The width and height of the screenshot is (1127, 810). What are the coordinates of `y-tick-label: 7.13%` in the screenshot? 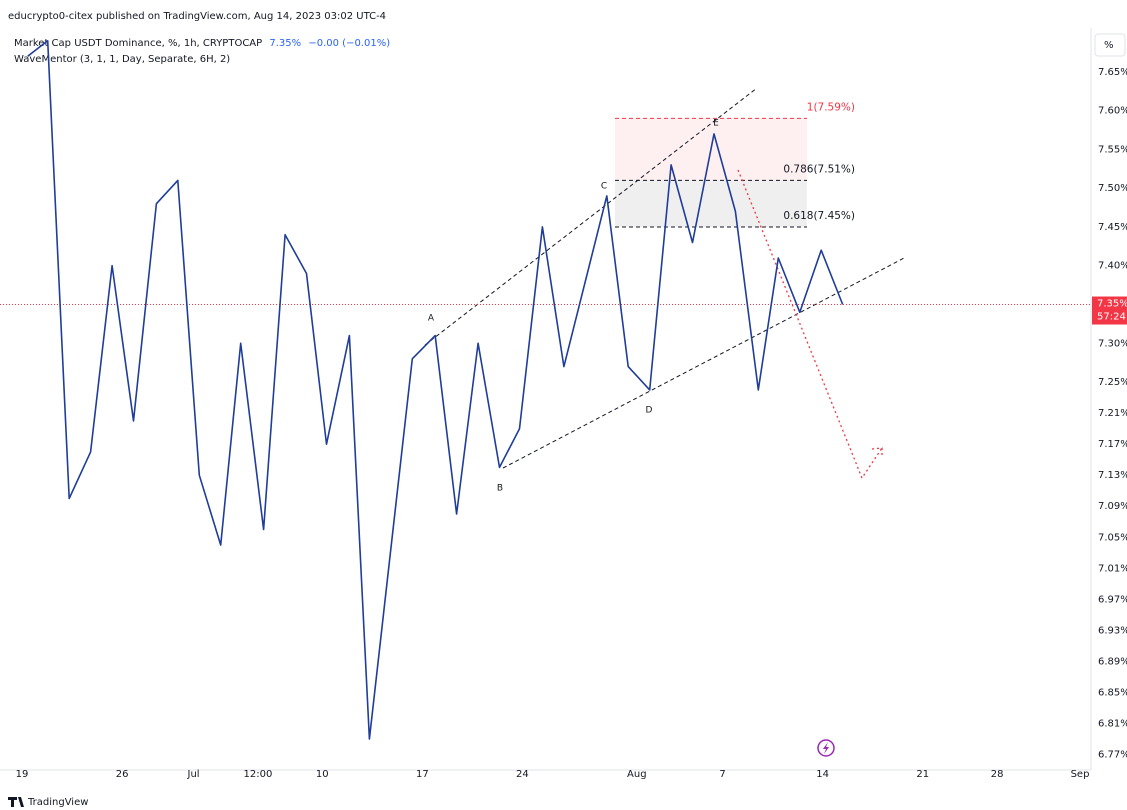 It's located at (1112, 475).